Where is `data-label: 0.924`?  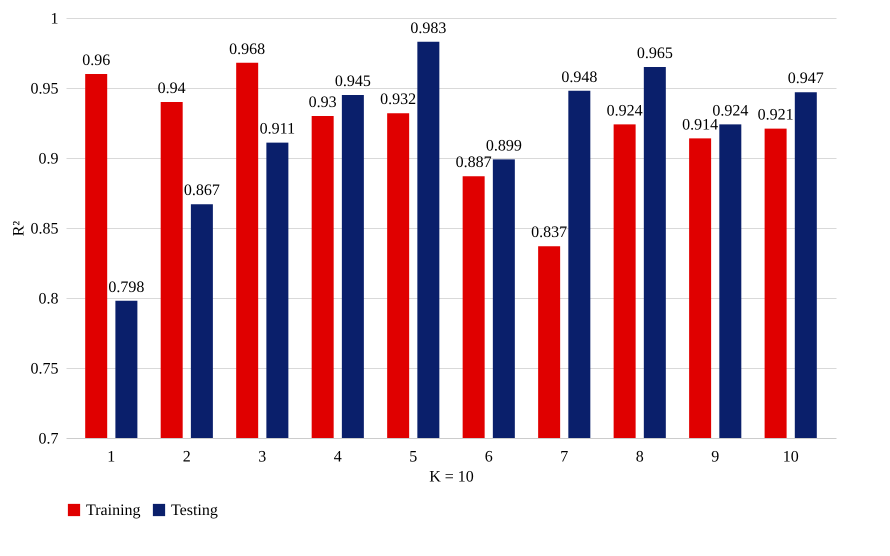
data-label: 0.924 is located at coordinates (624, 111).